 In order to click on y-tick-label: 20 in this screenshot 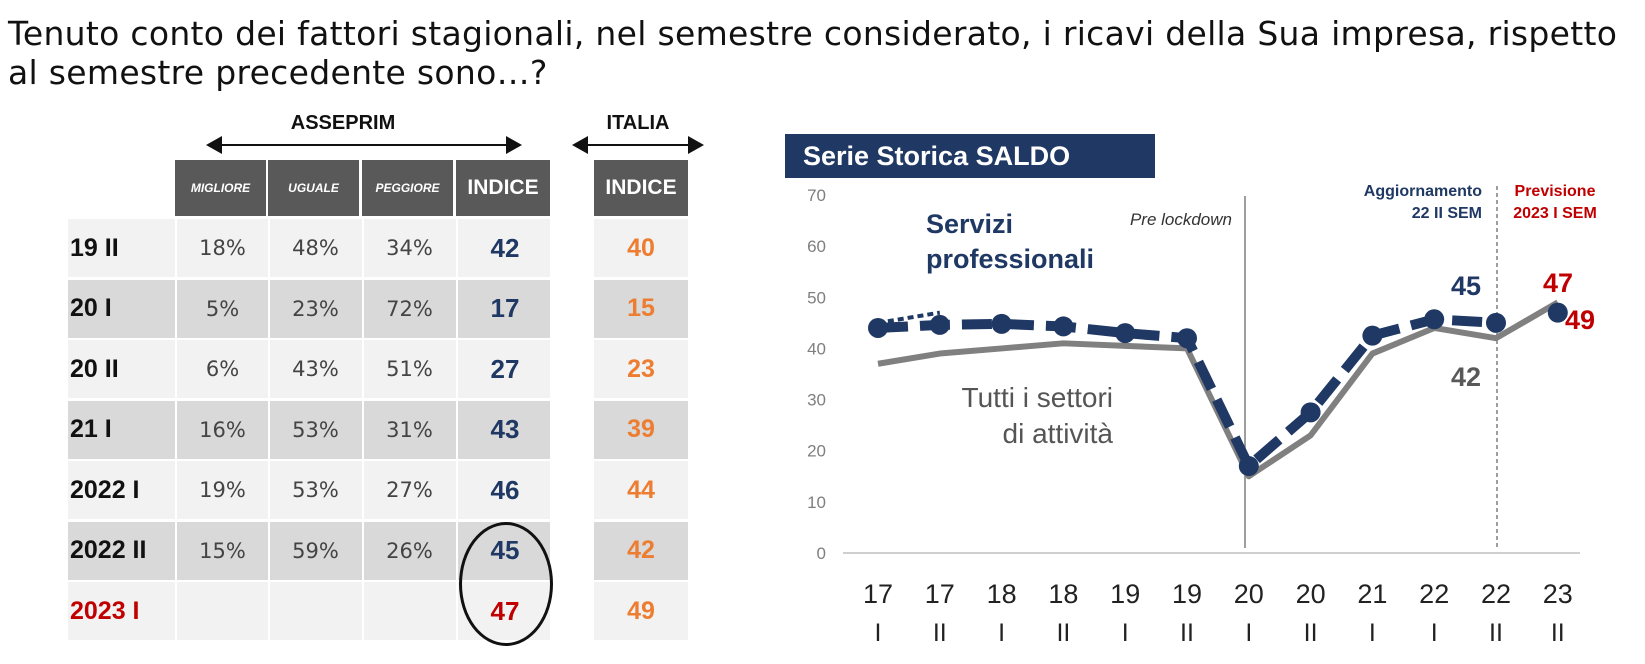, I will do `click(816, 451)`.